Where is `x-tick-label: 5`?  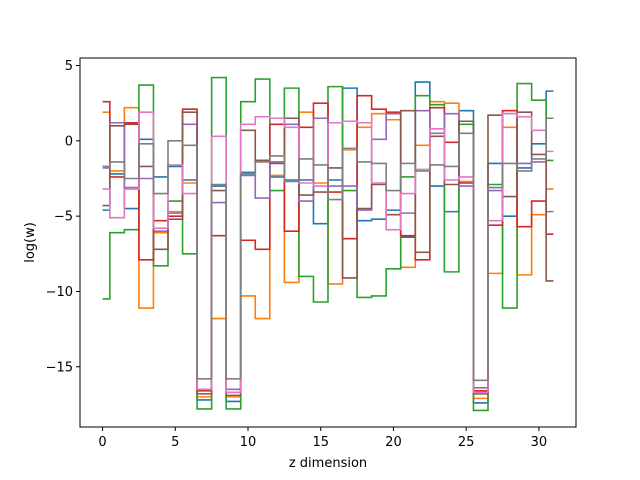
x-tick-label: 5 is located at coordinates (175, 442).